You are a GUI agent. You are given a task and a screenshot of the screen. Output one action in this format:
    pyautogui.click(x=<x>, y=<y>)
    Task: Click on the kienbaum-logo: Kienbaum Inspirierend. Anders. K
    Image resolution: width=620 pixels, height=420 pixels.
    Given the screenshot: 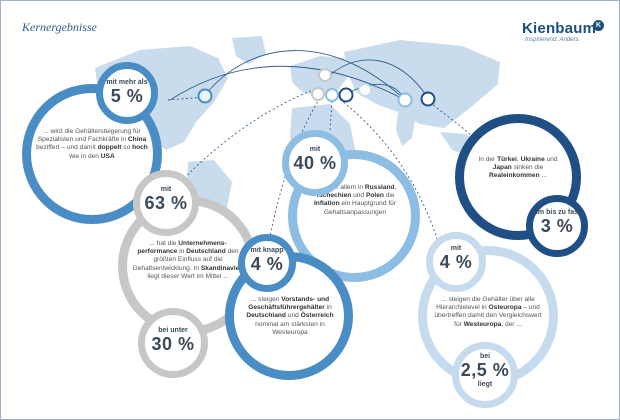 What is the action you would take?
    pyautogui.click(x=563, y=31)
    